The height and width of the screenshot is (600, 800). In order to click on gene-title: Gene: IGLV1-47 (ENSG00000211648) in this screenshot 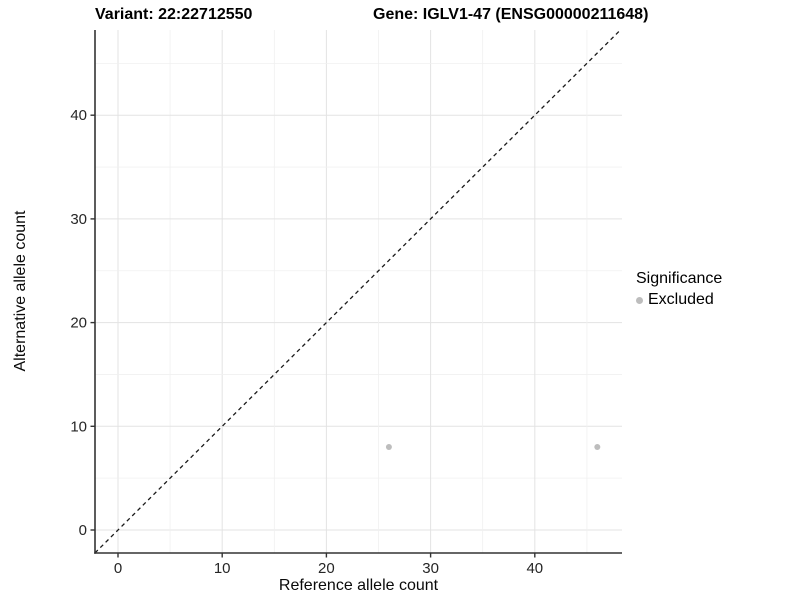, I will do `click(511, 14)`.